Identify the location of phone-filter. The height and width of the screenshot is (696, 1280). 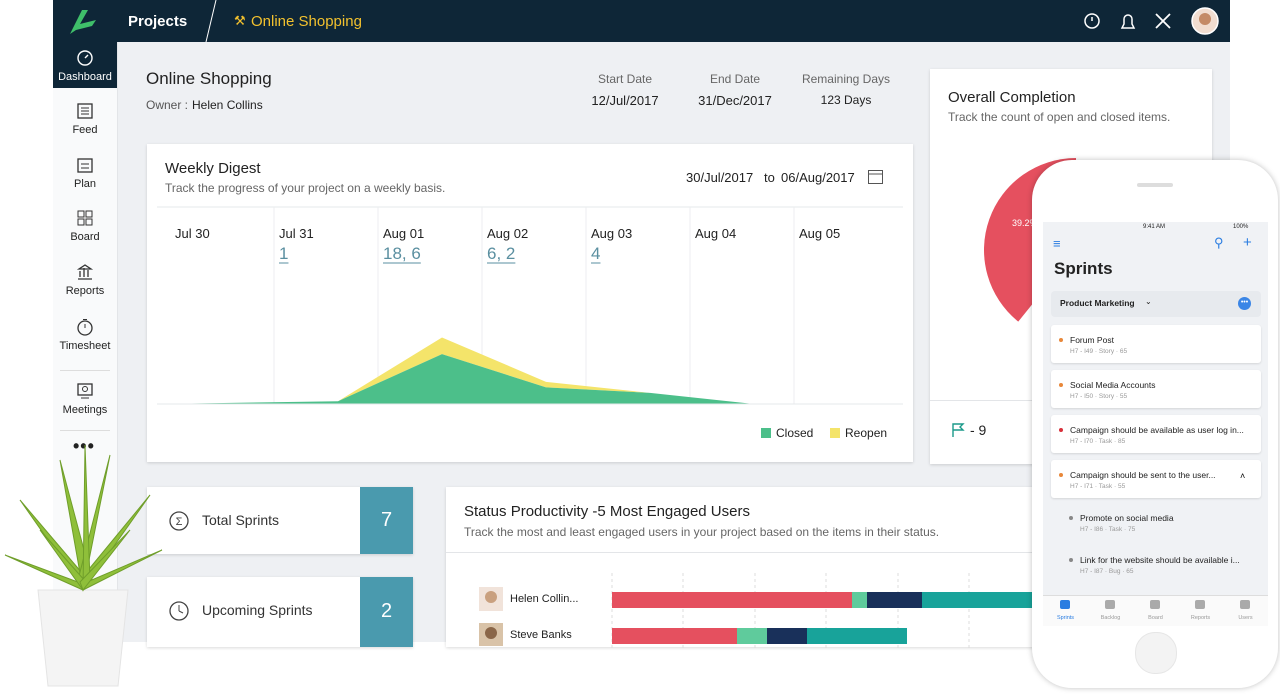
(1156, 304).